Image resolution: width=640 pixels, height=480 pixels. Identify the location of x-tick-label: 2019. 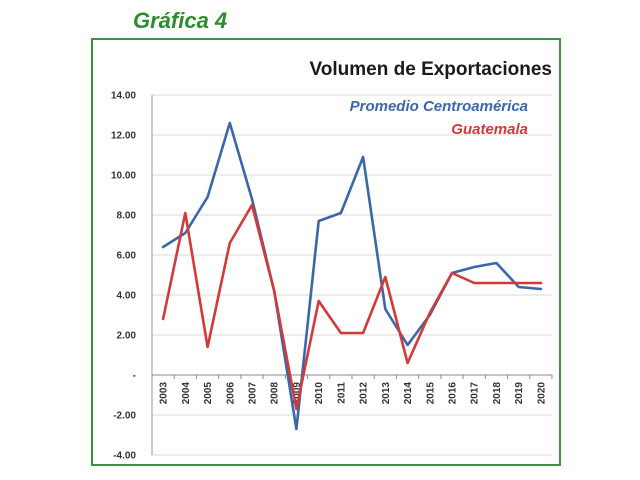
(519, 393).